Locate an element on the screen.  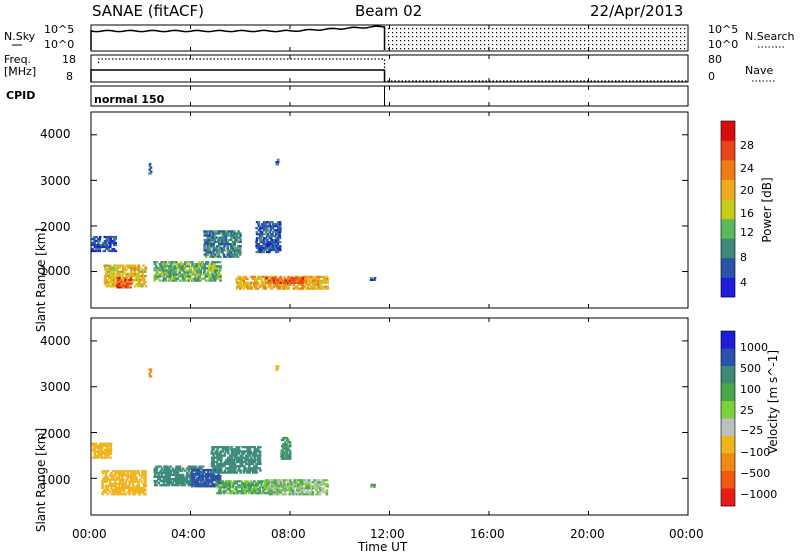
power-cb-tick-20: 20 is located at coordinates (747, 190).